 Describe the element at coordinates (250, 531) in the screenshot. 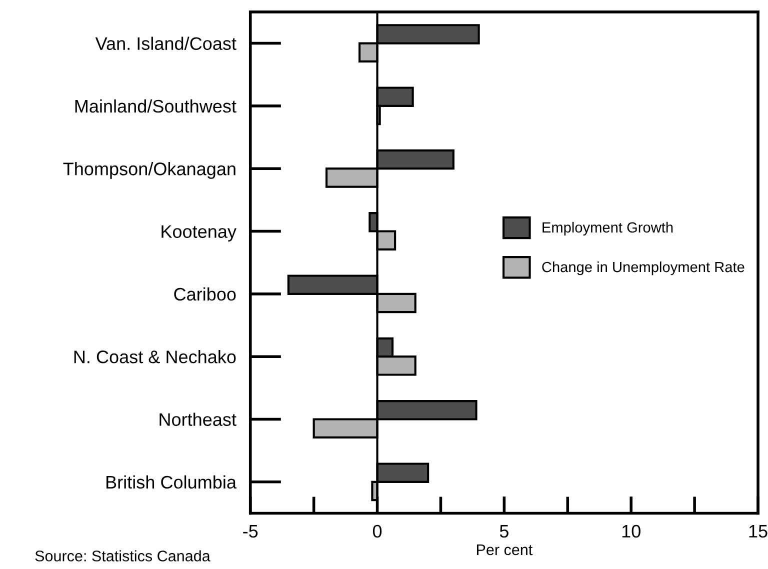

I see `x-tick-label: -5` at that location.